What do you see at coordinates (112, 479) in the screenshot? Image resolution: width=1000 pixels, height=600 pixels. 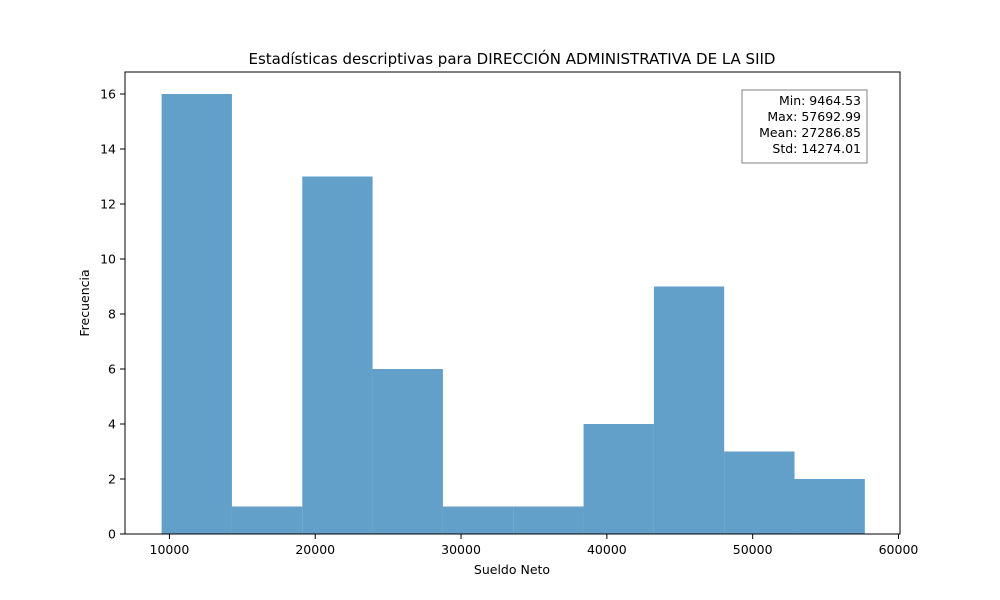 I see `y-tick-label: 2` at bounding box center [112, 479].